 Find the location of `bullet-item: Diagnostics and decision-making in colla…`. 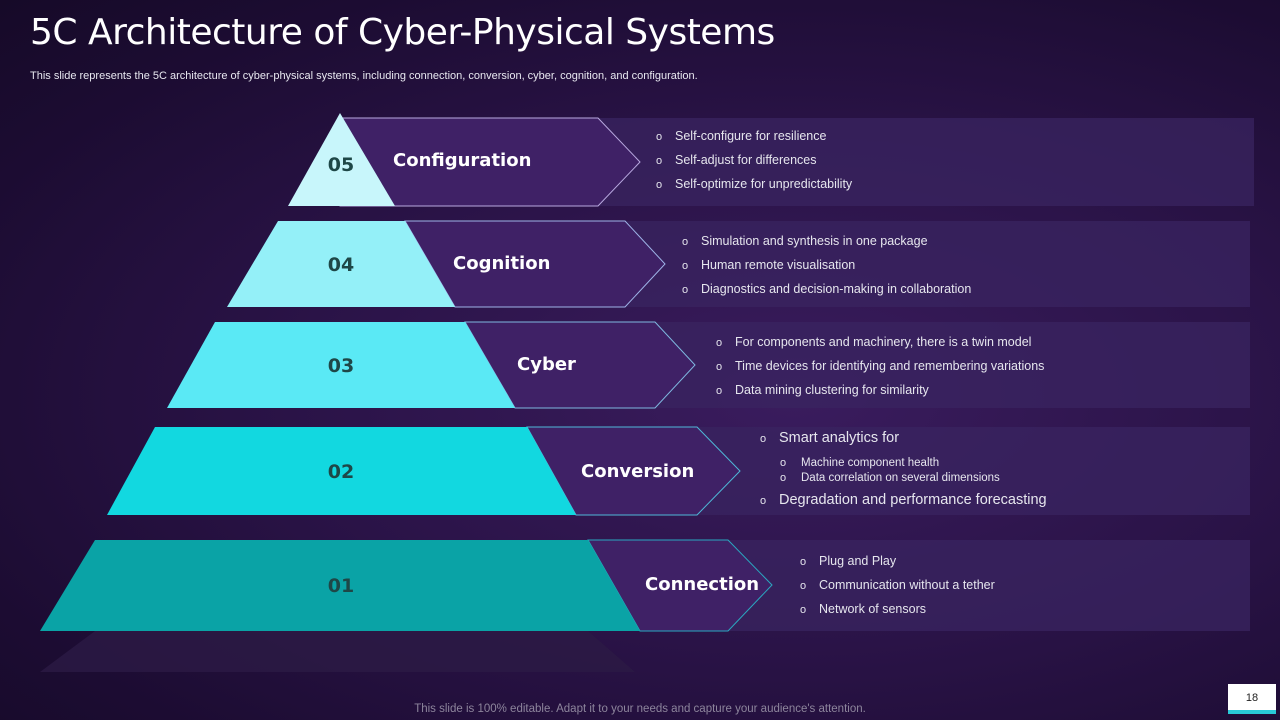

bullet-item: Diagnostics and decision-making in colla… is located at coordinates (826, 289).